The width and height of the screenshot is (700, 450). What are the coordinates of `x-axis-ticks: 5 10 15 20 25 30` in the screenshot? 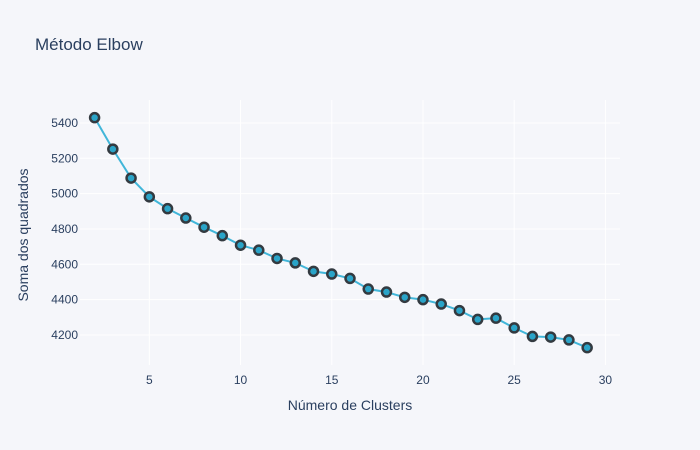 It's located at (379, 380).